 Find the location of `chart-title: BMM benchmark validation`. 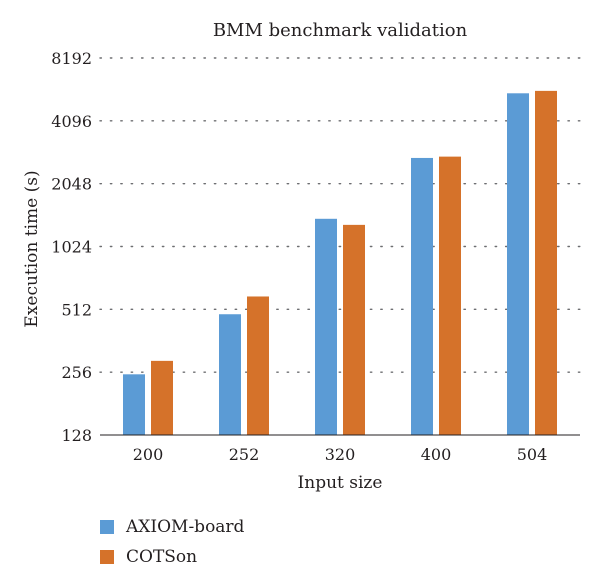

chart-title: BMM benchmark validation is located at coordinates (340, 30).